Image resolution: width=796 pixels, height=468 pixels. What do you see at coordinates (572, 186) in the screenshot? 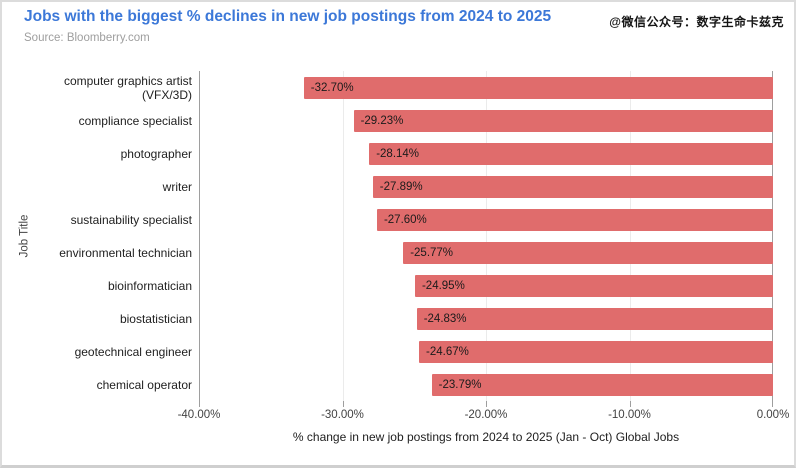
I see `bar-4: -27.89%` at bounding box center [572, 186].